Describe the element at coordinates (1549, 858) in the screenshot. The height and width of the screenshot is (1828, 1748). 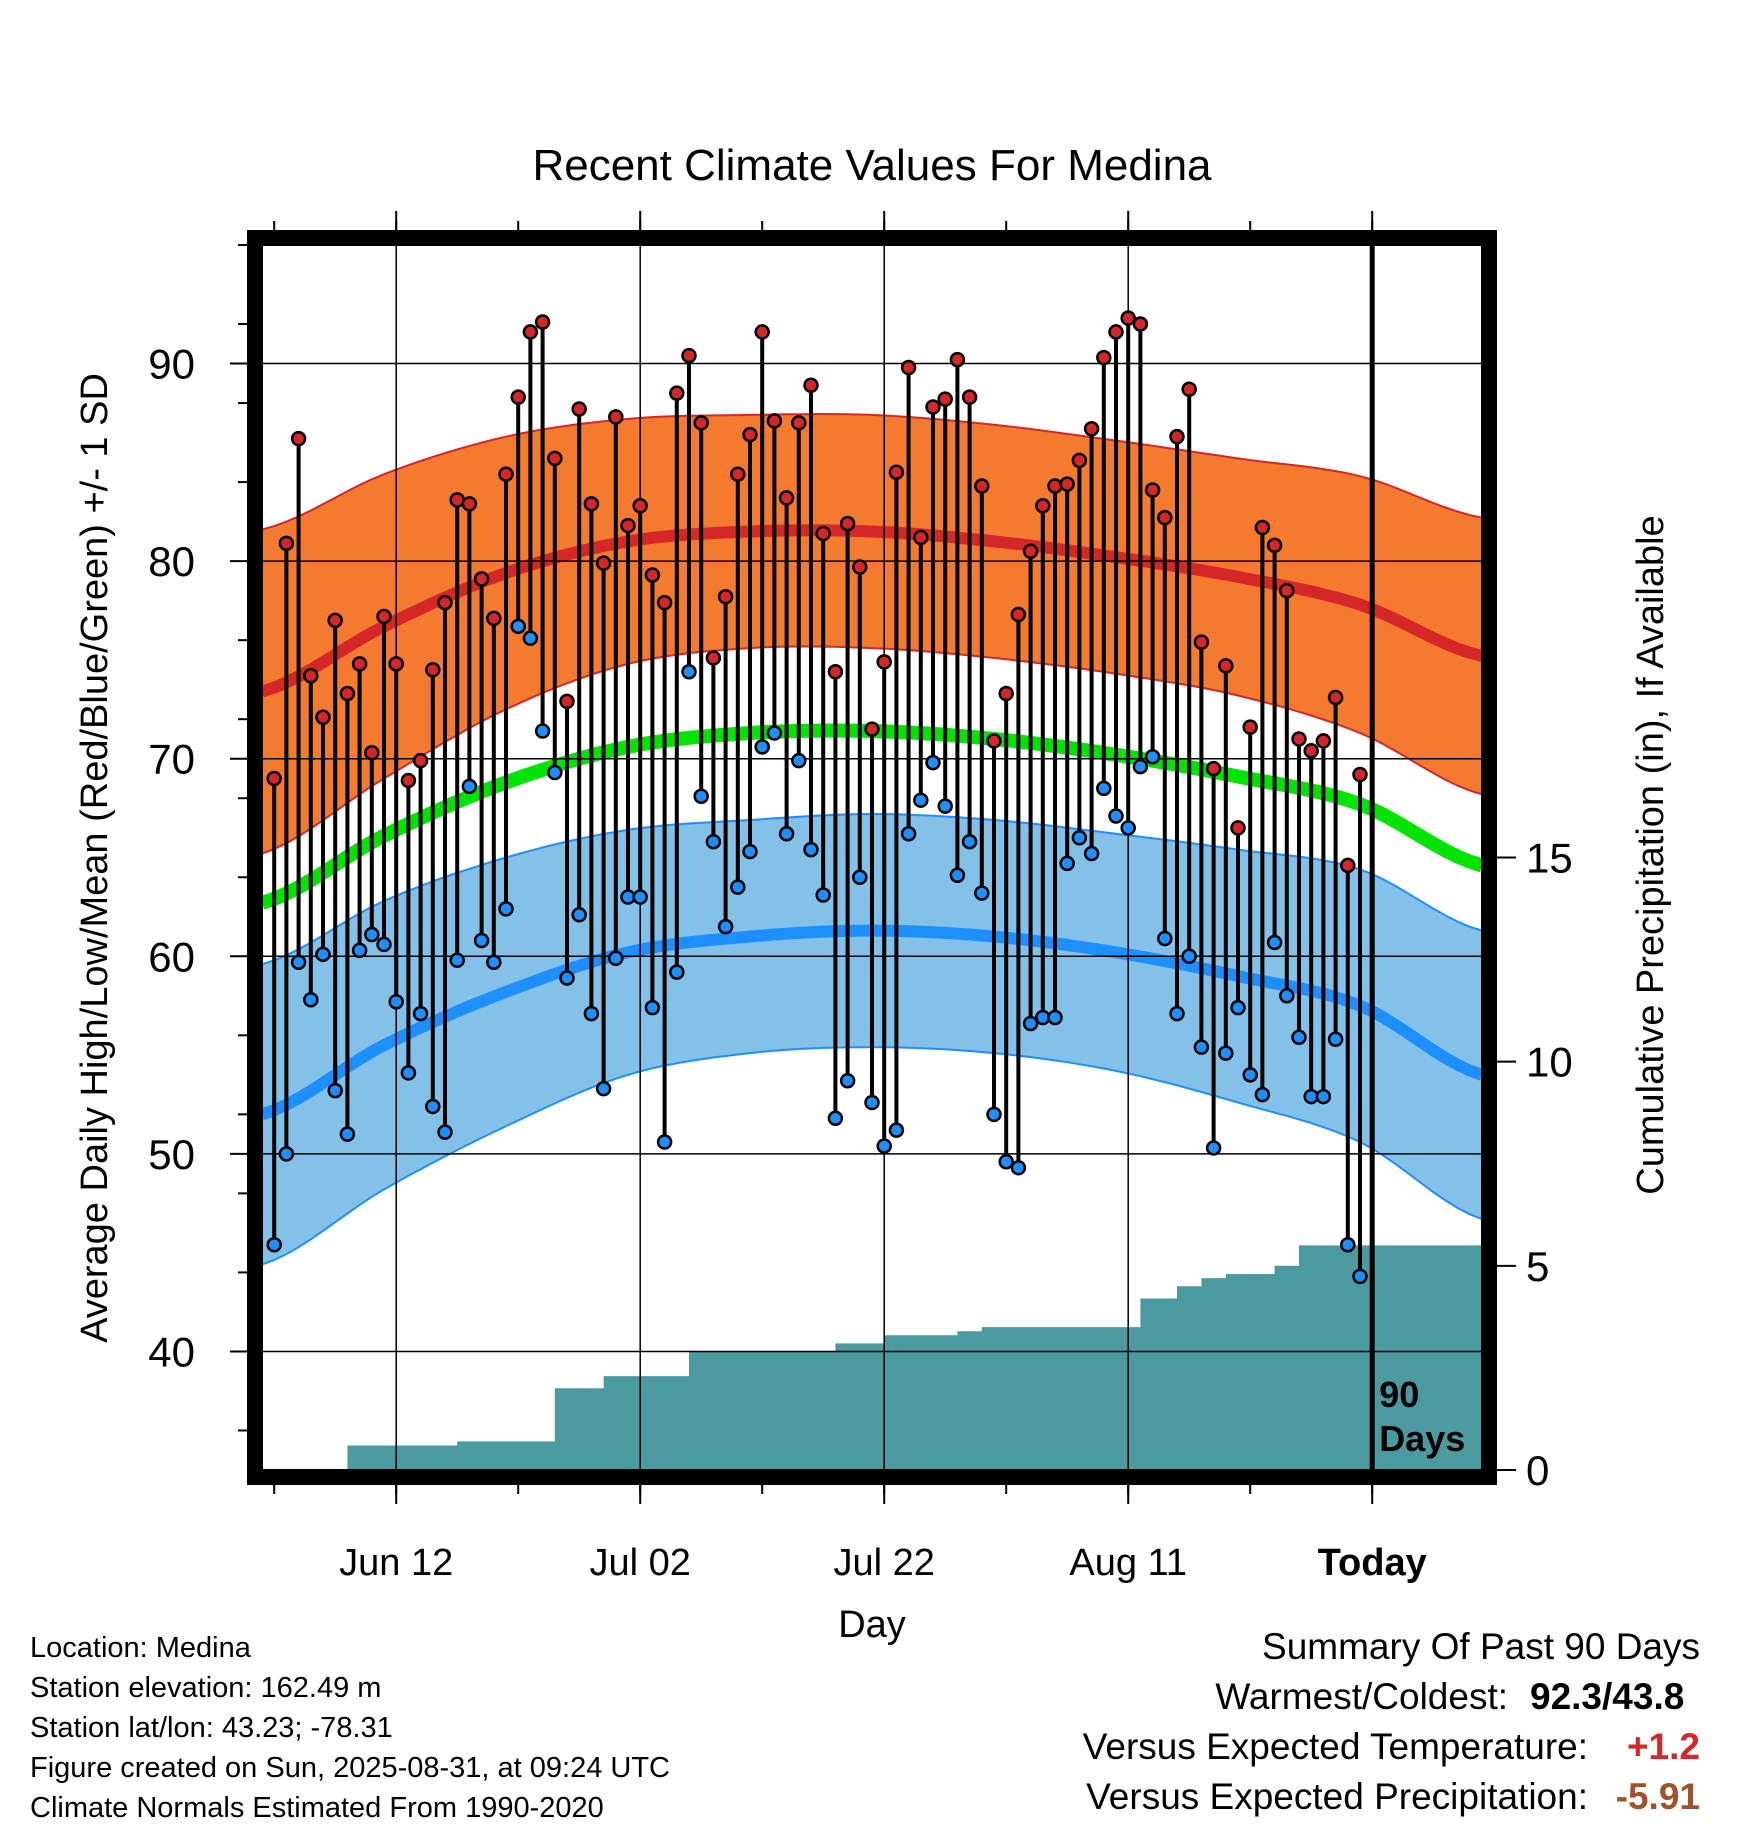
I see `y2-tick-label: 15` at that location.